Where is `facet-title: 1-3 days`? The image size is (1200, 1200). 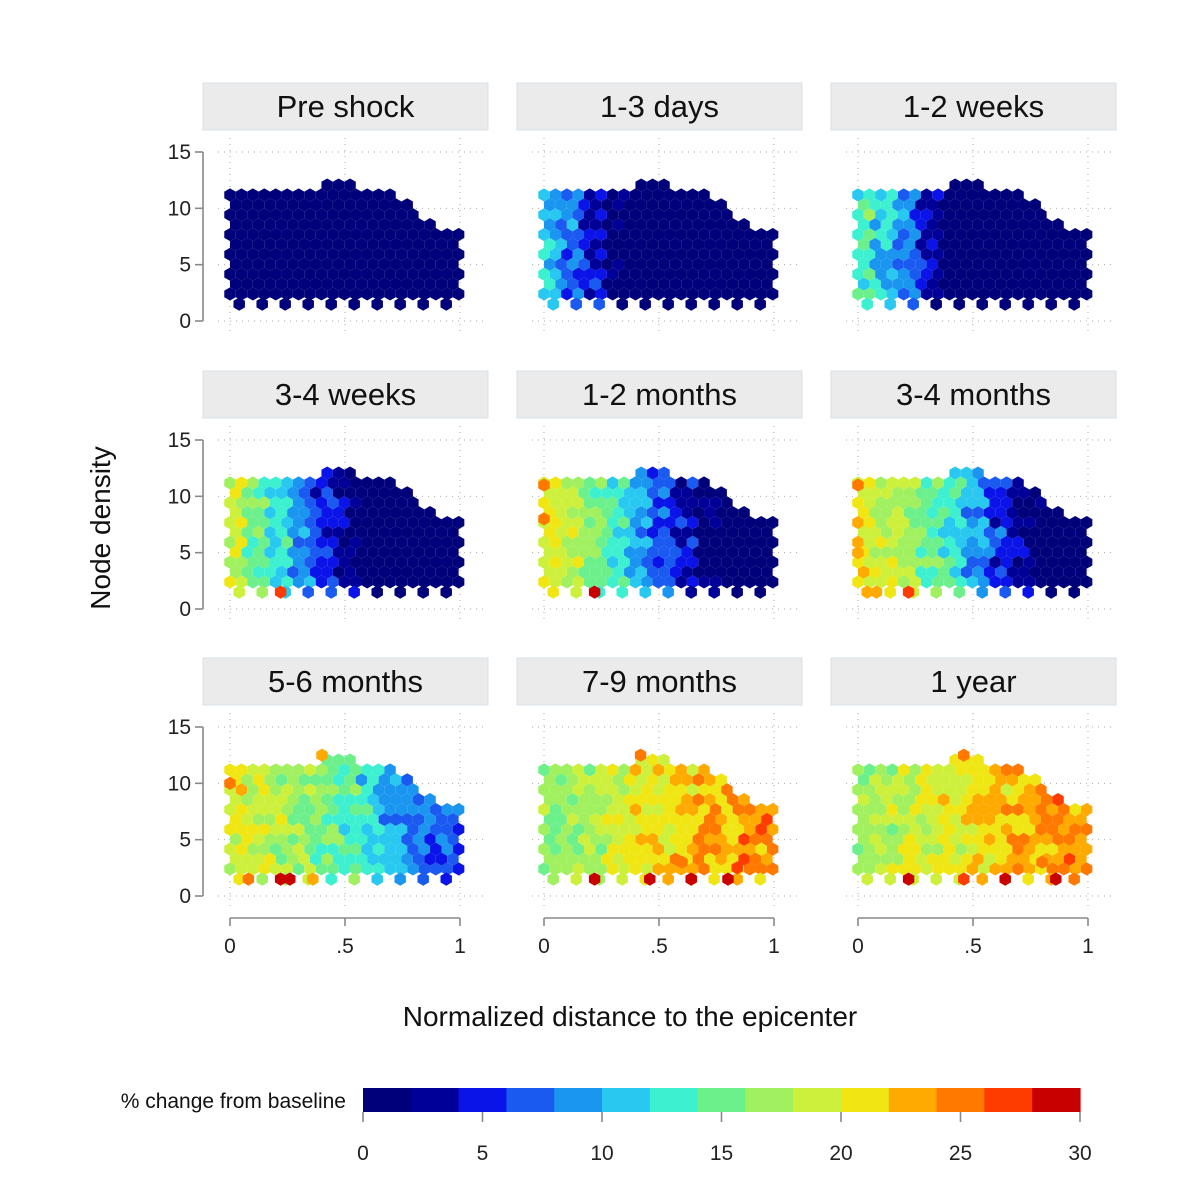
facet-title: 1-3 days is located at coordinates (659, 106).